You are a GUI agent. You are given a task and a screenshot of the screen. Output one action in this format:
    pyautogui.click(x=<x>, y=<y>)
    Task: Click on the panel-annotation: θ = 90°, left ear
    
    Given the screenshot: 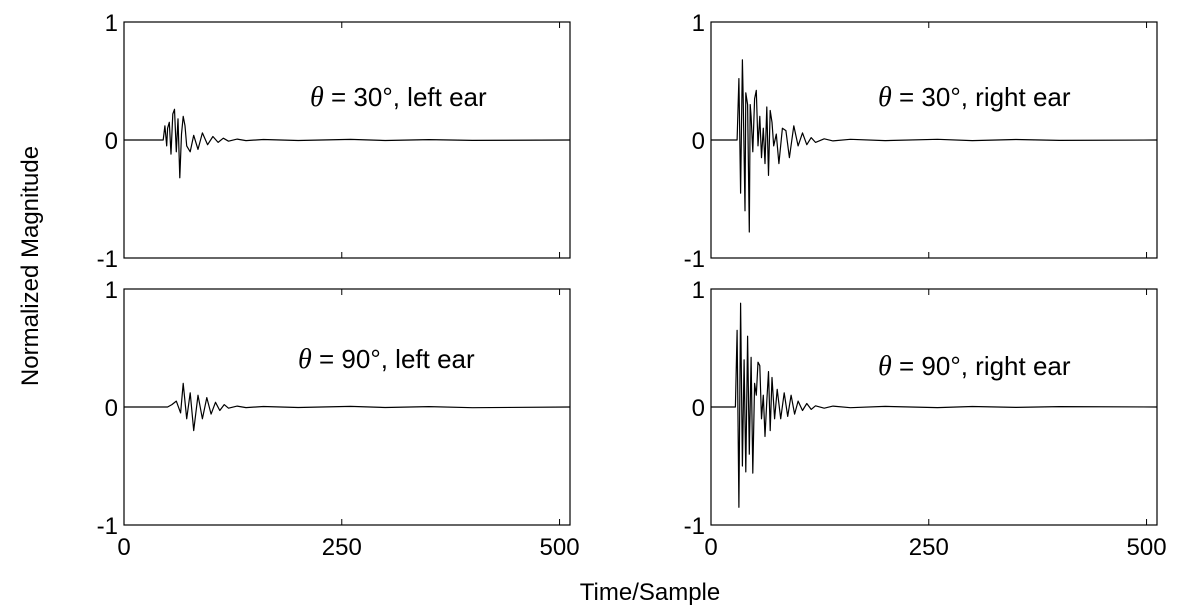 What is the action you would take?
    pyautogui.click(x=386, y=359)
    